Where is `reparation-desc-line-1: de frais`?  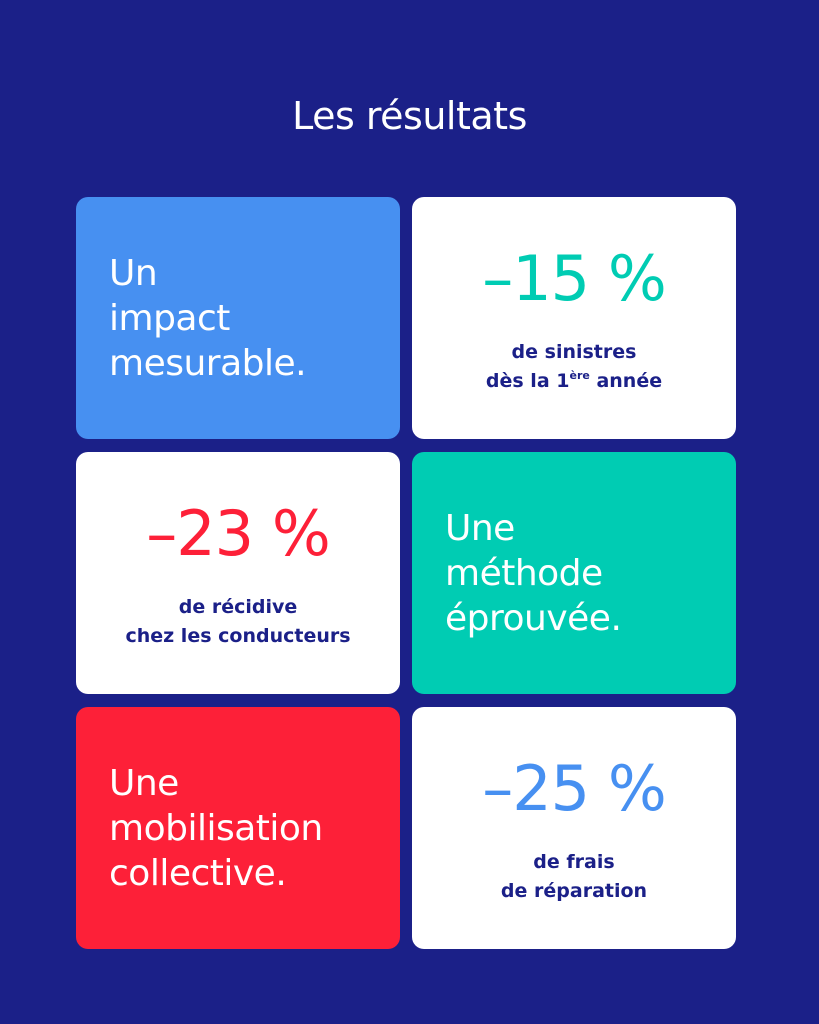 reparation-desc-line-1: de frais is located at coordinates (574, 862).